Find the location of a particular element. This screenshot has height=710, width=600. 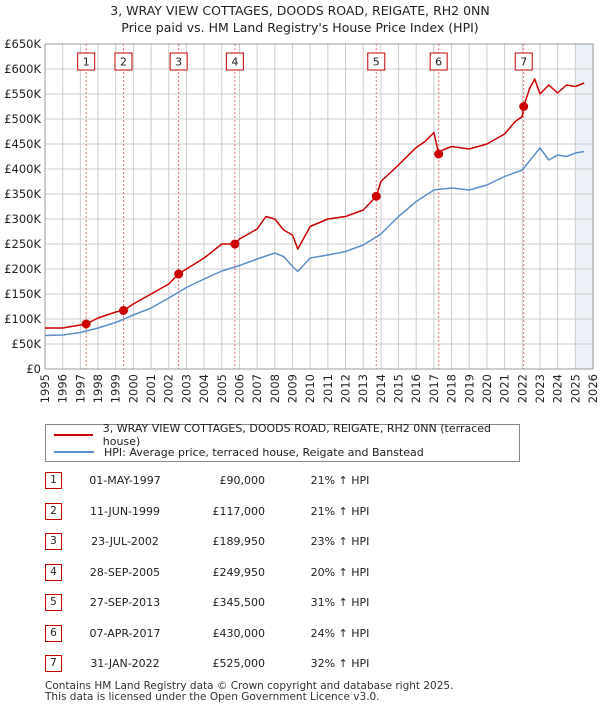

x-tick-label: 2010 is located at coordinates (310, 388).